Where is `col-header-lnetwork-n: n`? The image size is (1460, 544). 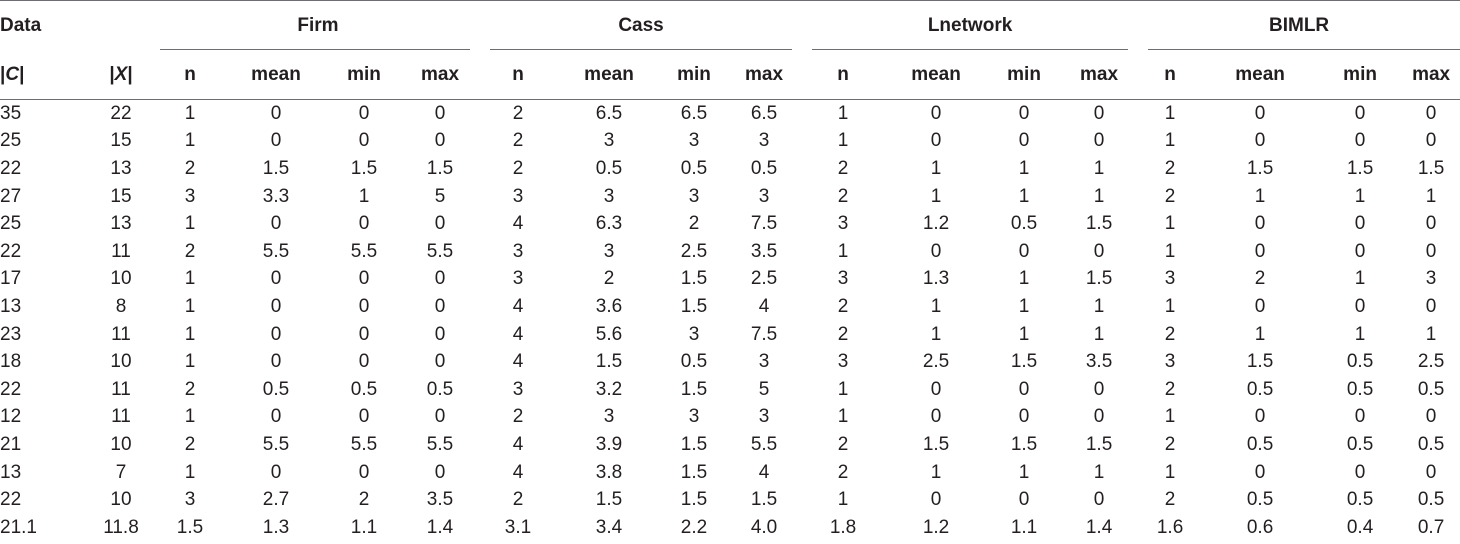 col-header-lnetwork-n: n is located at coordinates (843, 75).